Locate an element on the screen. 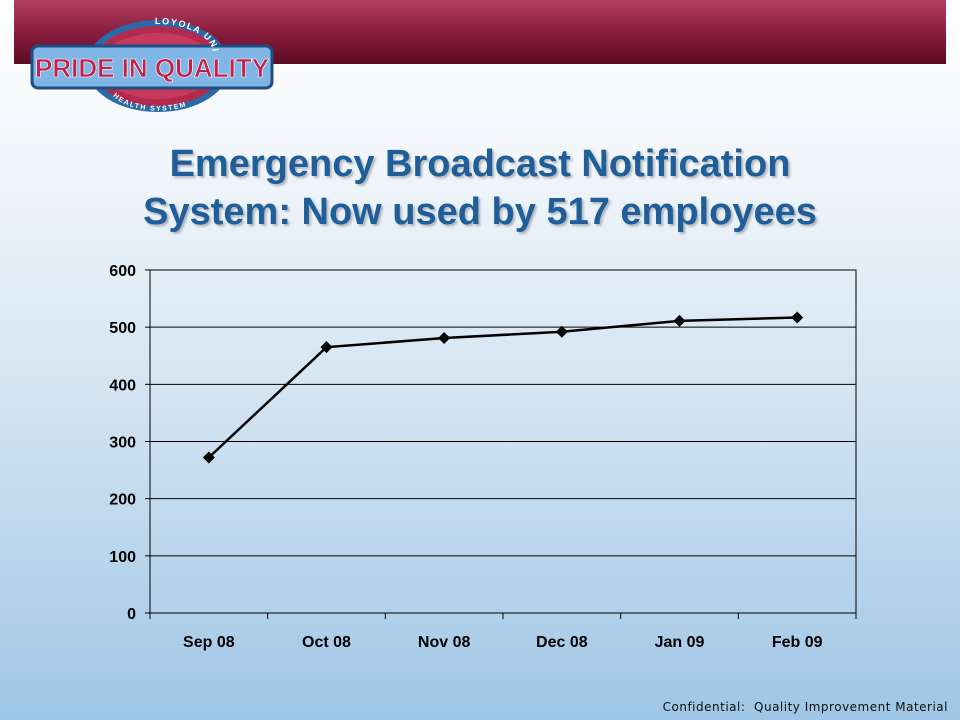  x-tick-label: Nov 08 is located at coordinates (444, 642).